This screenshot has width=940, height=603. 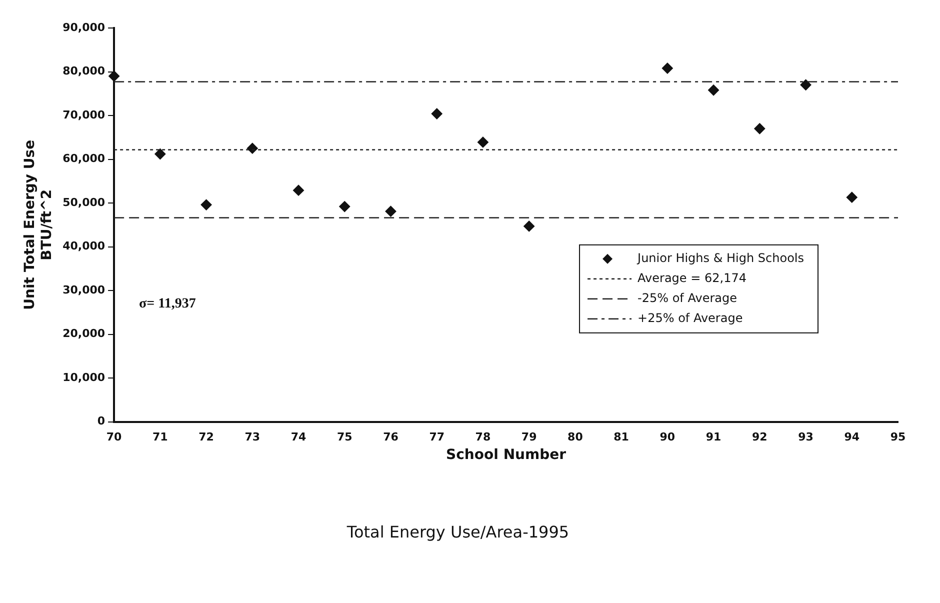 I want to click on x-tick-label: 72, so click(x=206, y=437).